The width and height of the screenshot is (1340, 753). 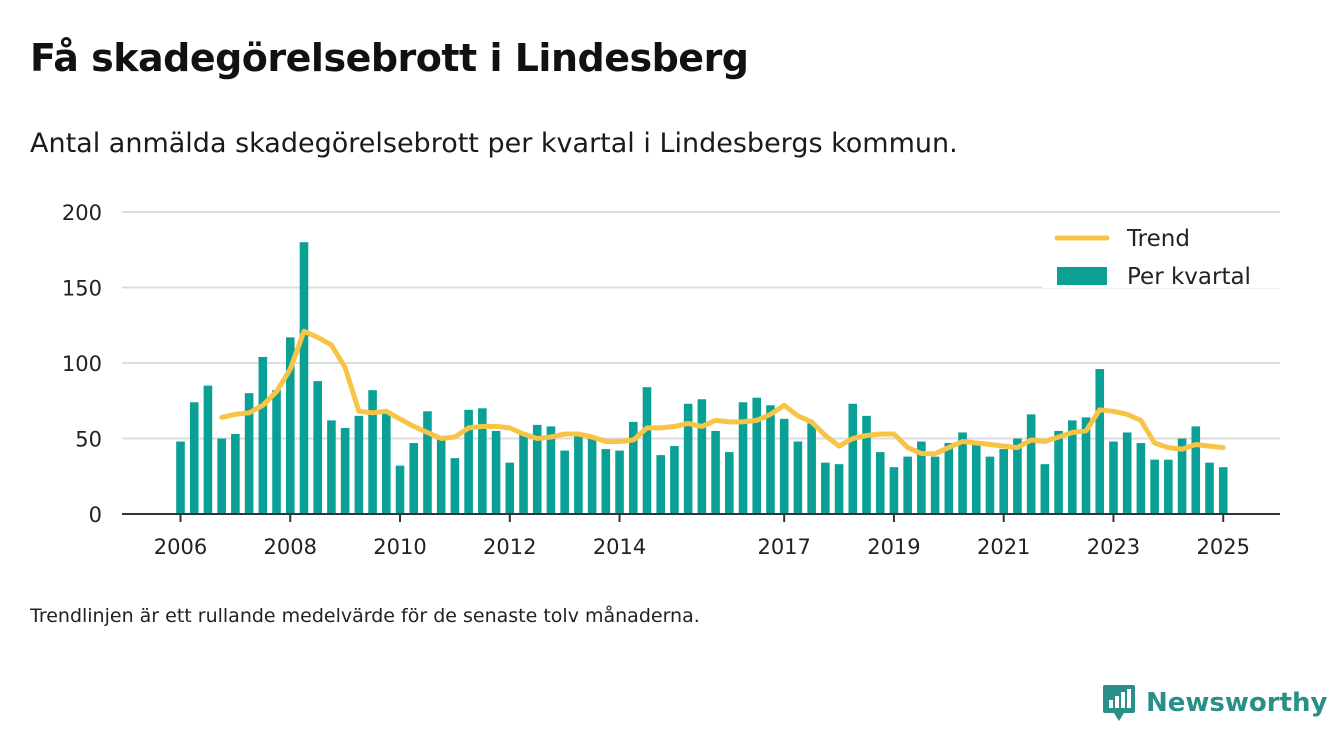 I want to click on x-tick-label: 2021, so click(x=1003, y=547).